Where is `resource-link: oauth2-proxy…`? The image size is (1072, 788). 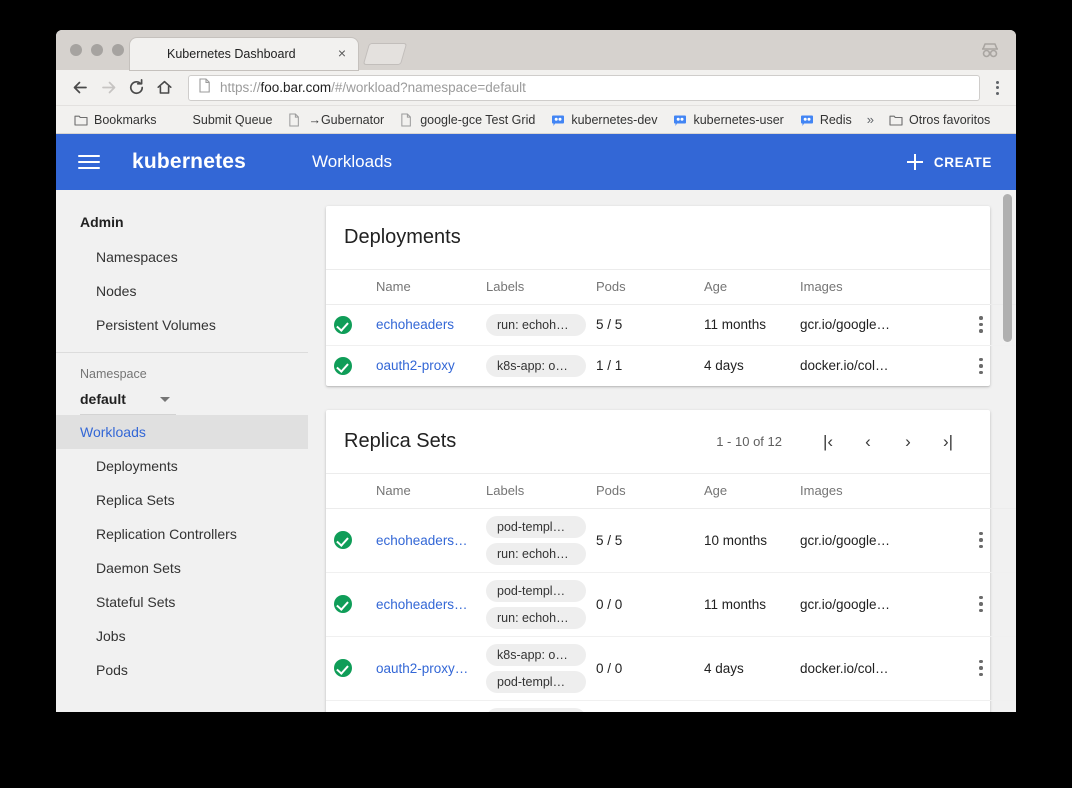
resource-link: oauth2-proxy… is located at coordinates (422, 668).